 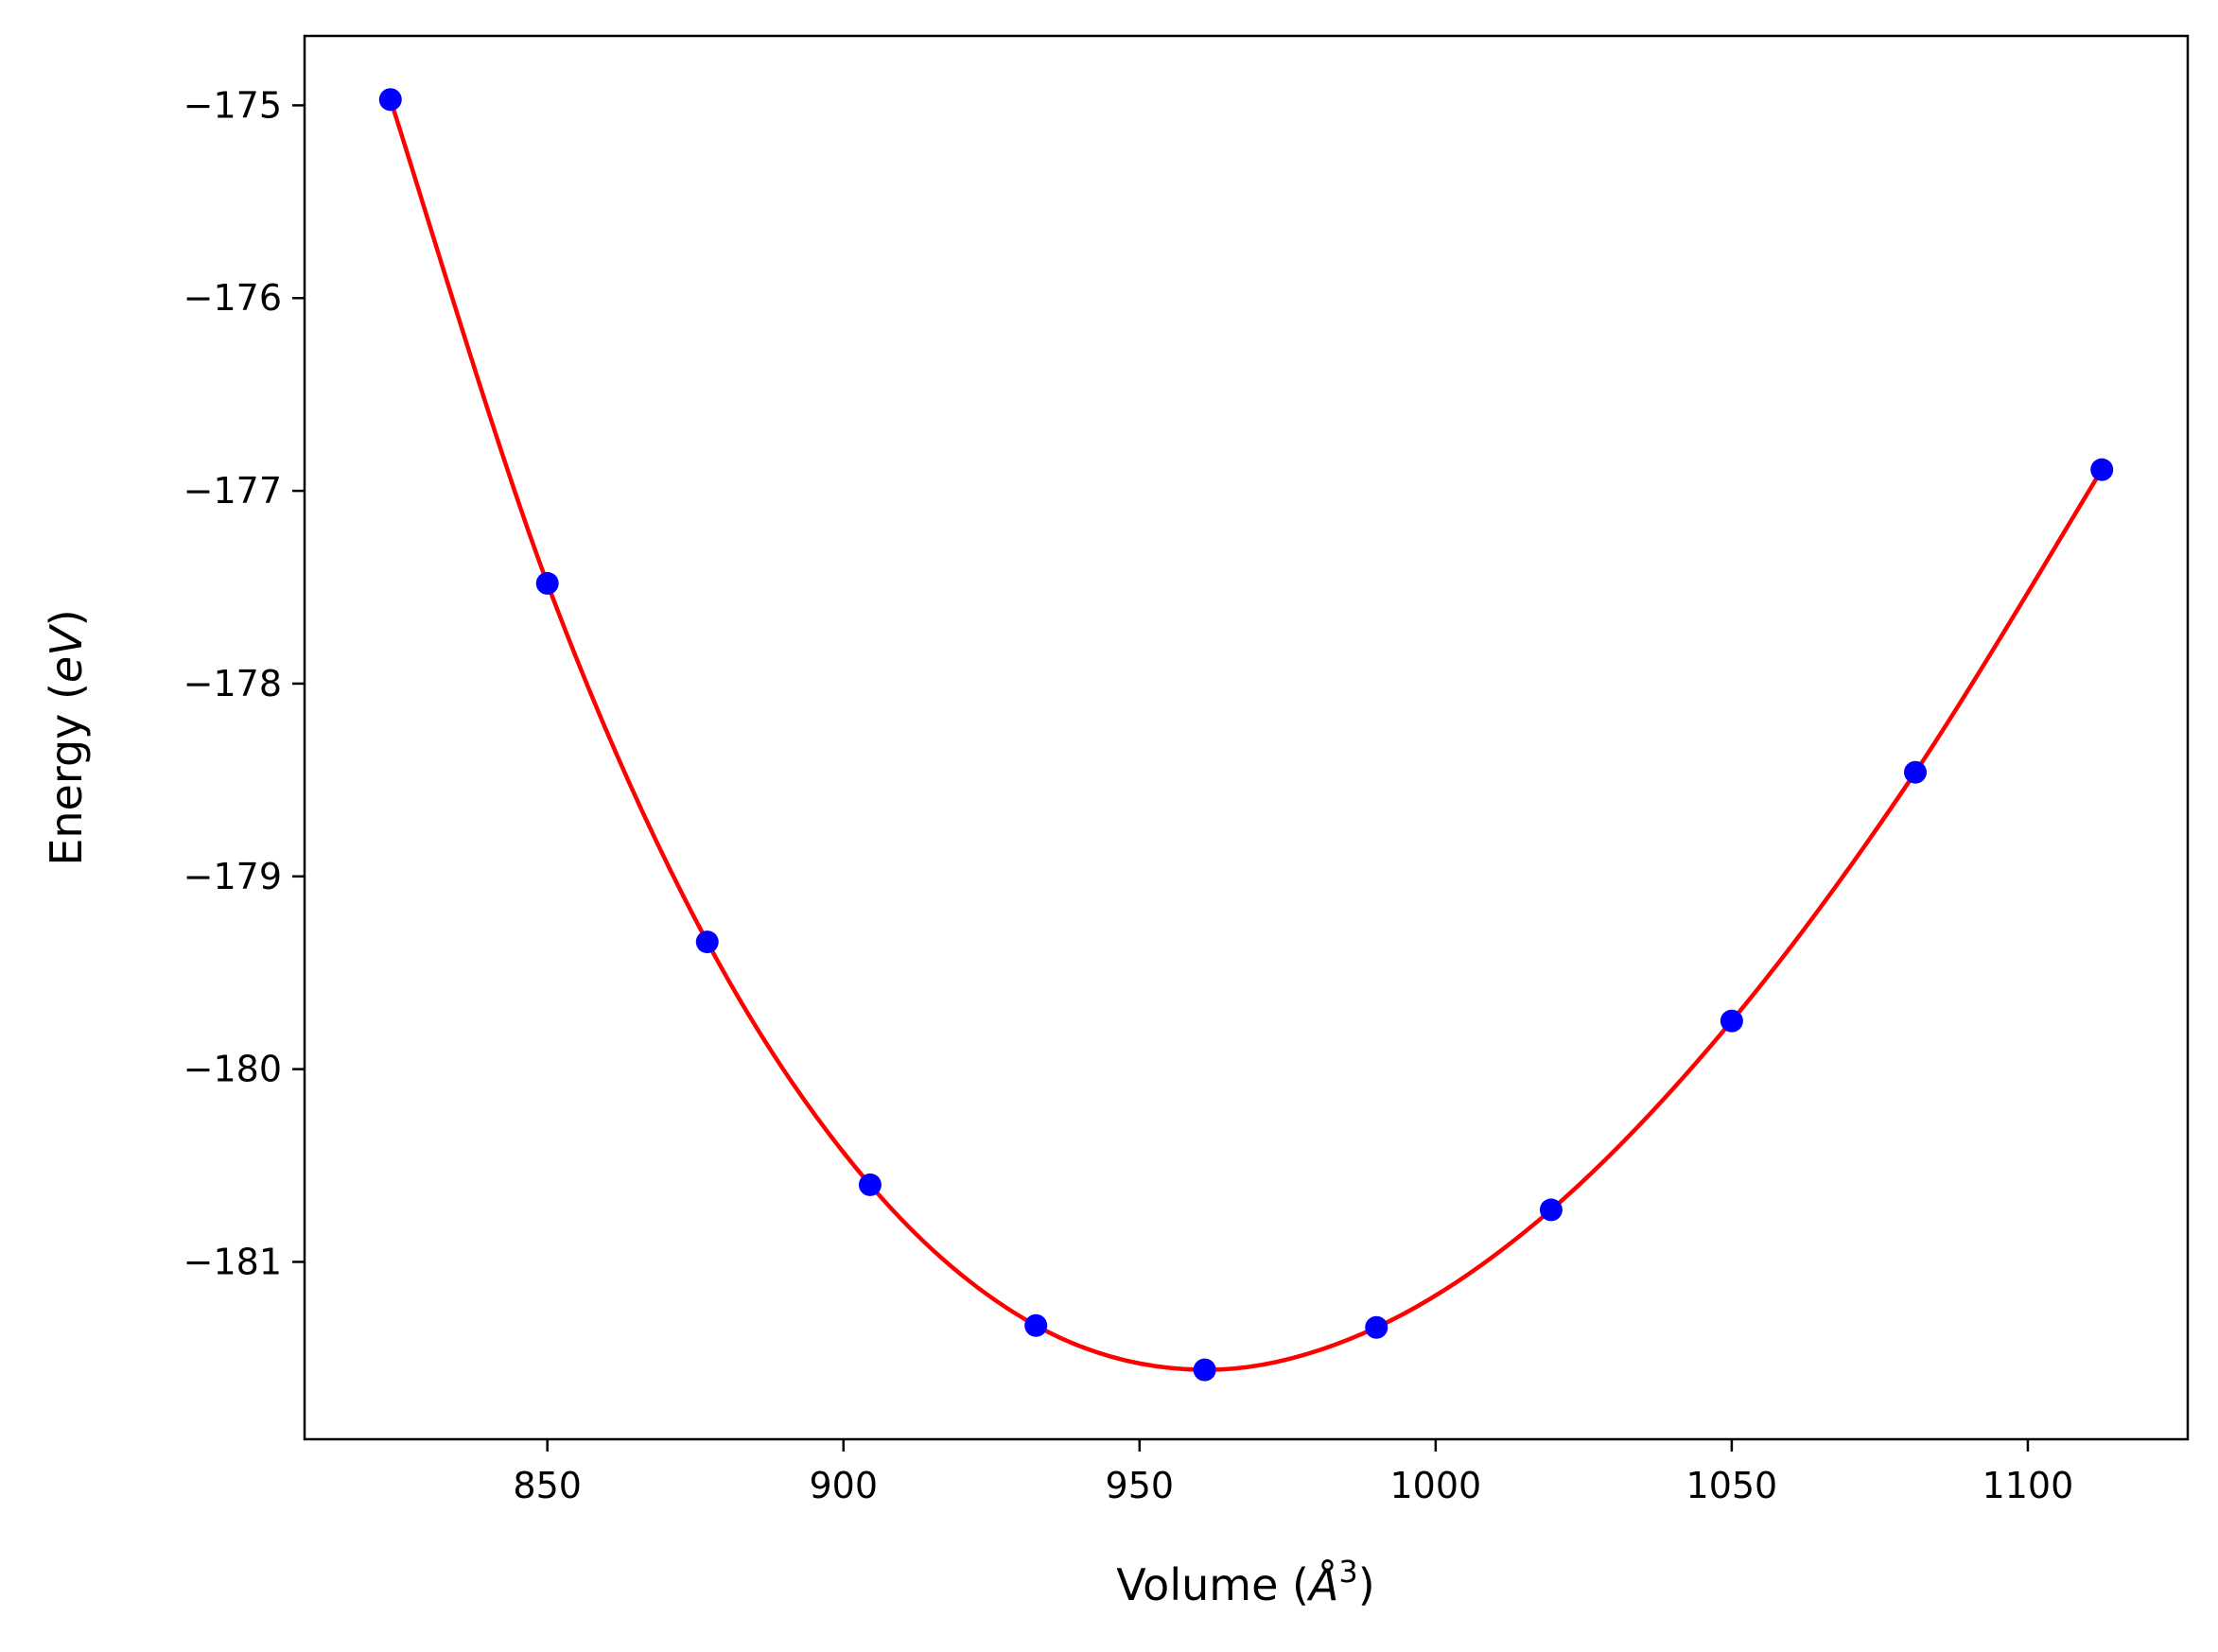 I want to click on x-tick-label: 950, so click(x=1140, y=1486).